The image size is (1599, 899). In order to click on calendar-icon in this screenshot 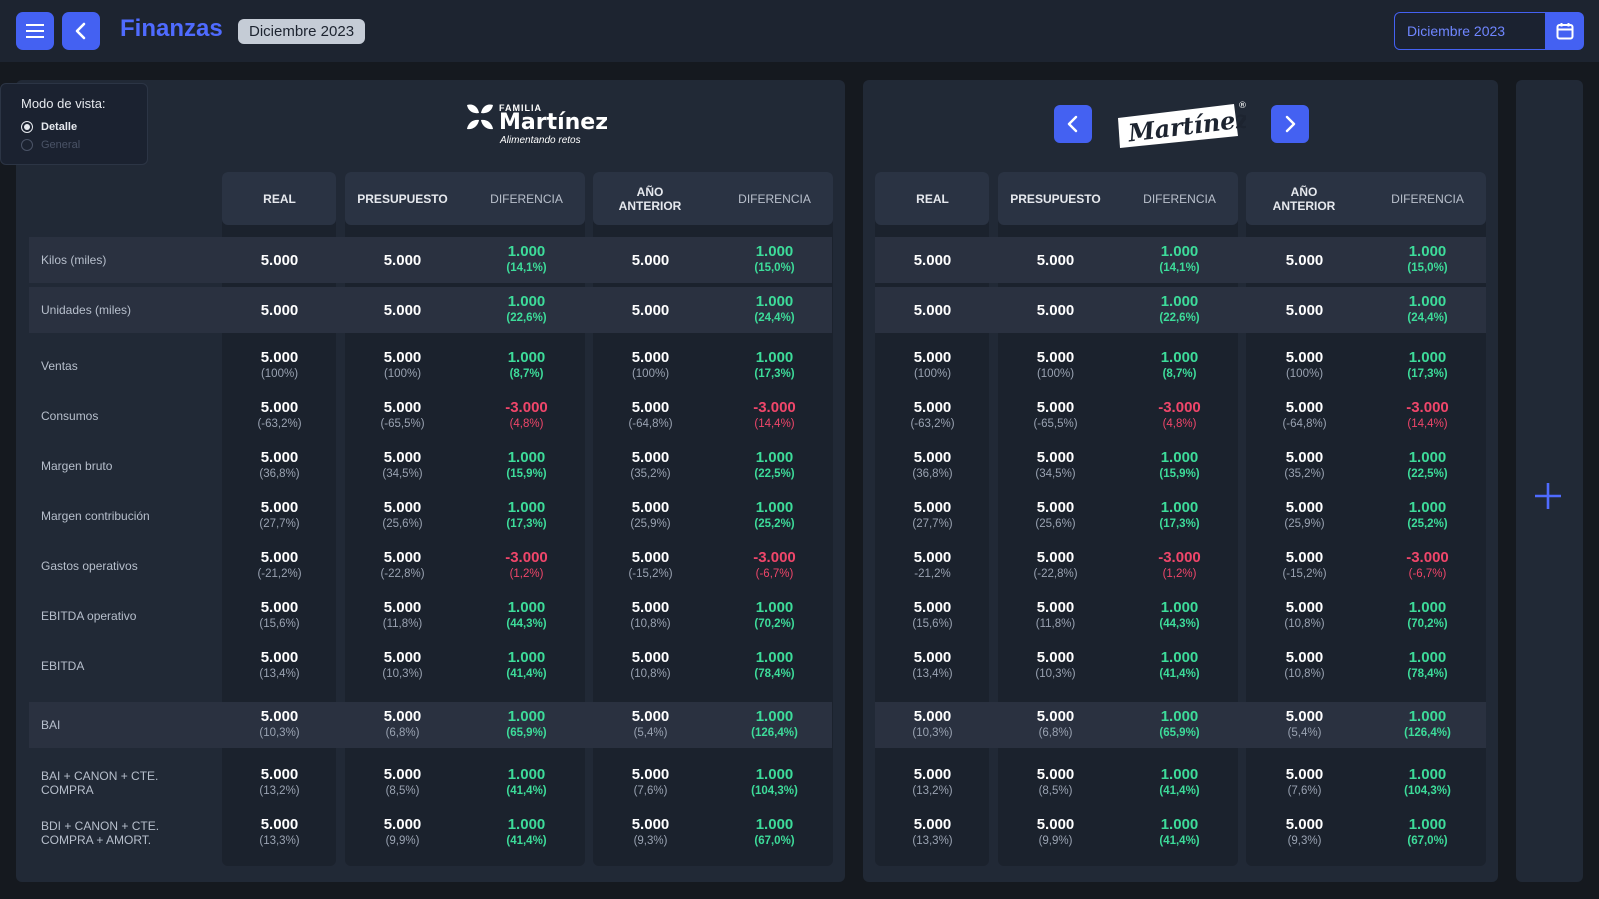, I will do `click(1565, 31)`.